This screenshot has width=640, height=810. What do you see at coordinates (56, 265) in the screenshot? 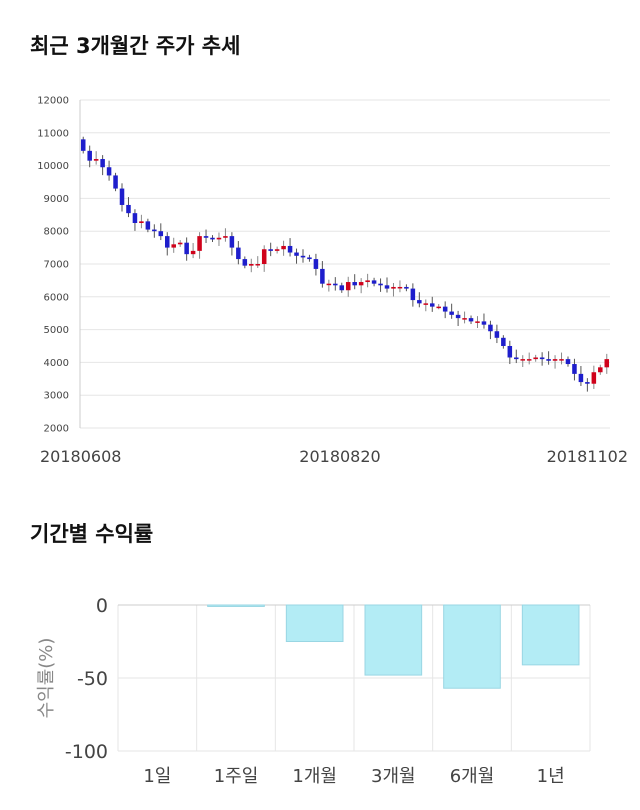
I see `candle-y-tick-label: 7000` at bounding box center [56, 265].